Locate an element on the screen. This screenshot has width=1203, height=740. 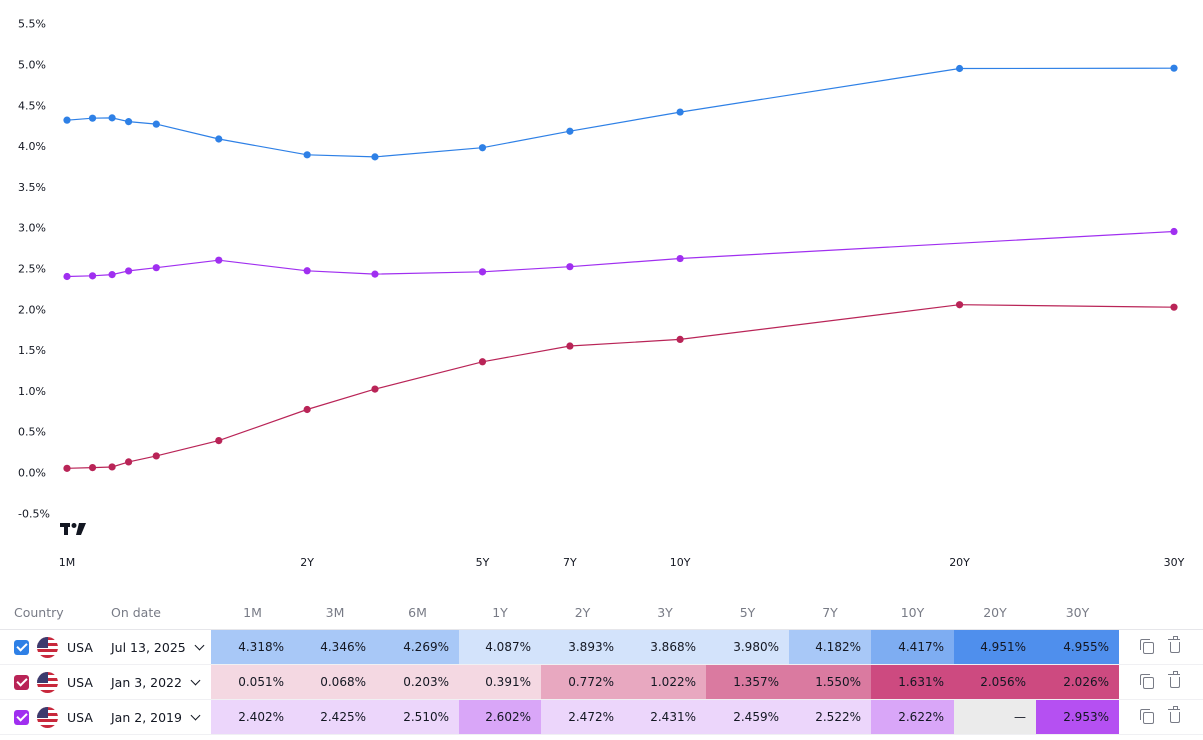
yield-cell: 2.425% is located at coordinates (335, 717).